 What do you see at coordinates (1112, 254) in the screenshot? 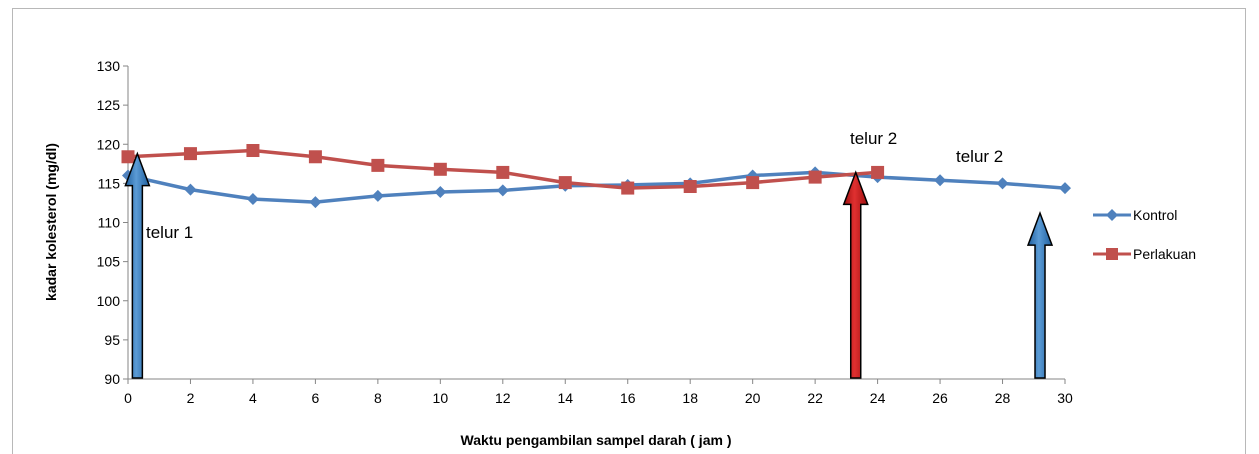
I see `legend-perlakuan-marker` at bounding box center [1112, 254].